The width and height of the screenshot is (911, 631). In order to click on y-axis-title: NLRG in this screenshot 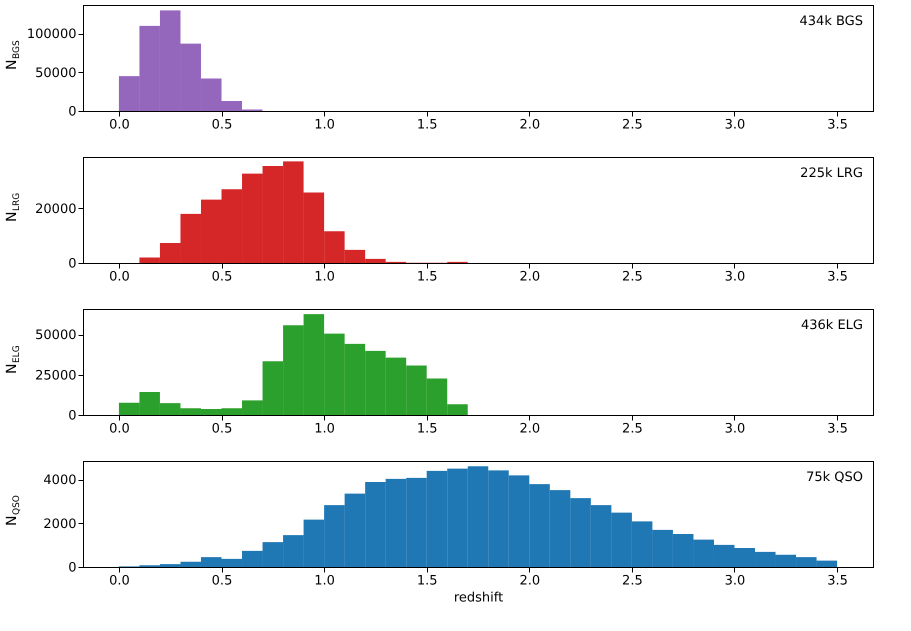, I will do `click(13, 207)`.